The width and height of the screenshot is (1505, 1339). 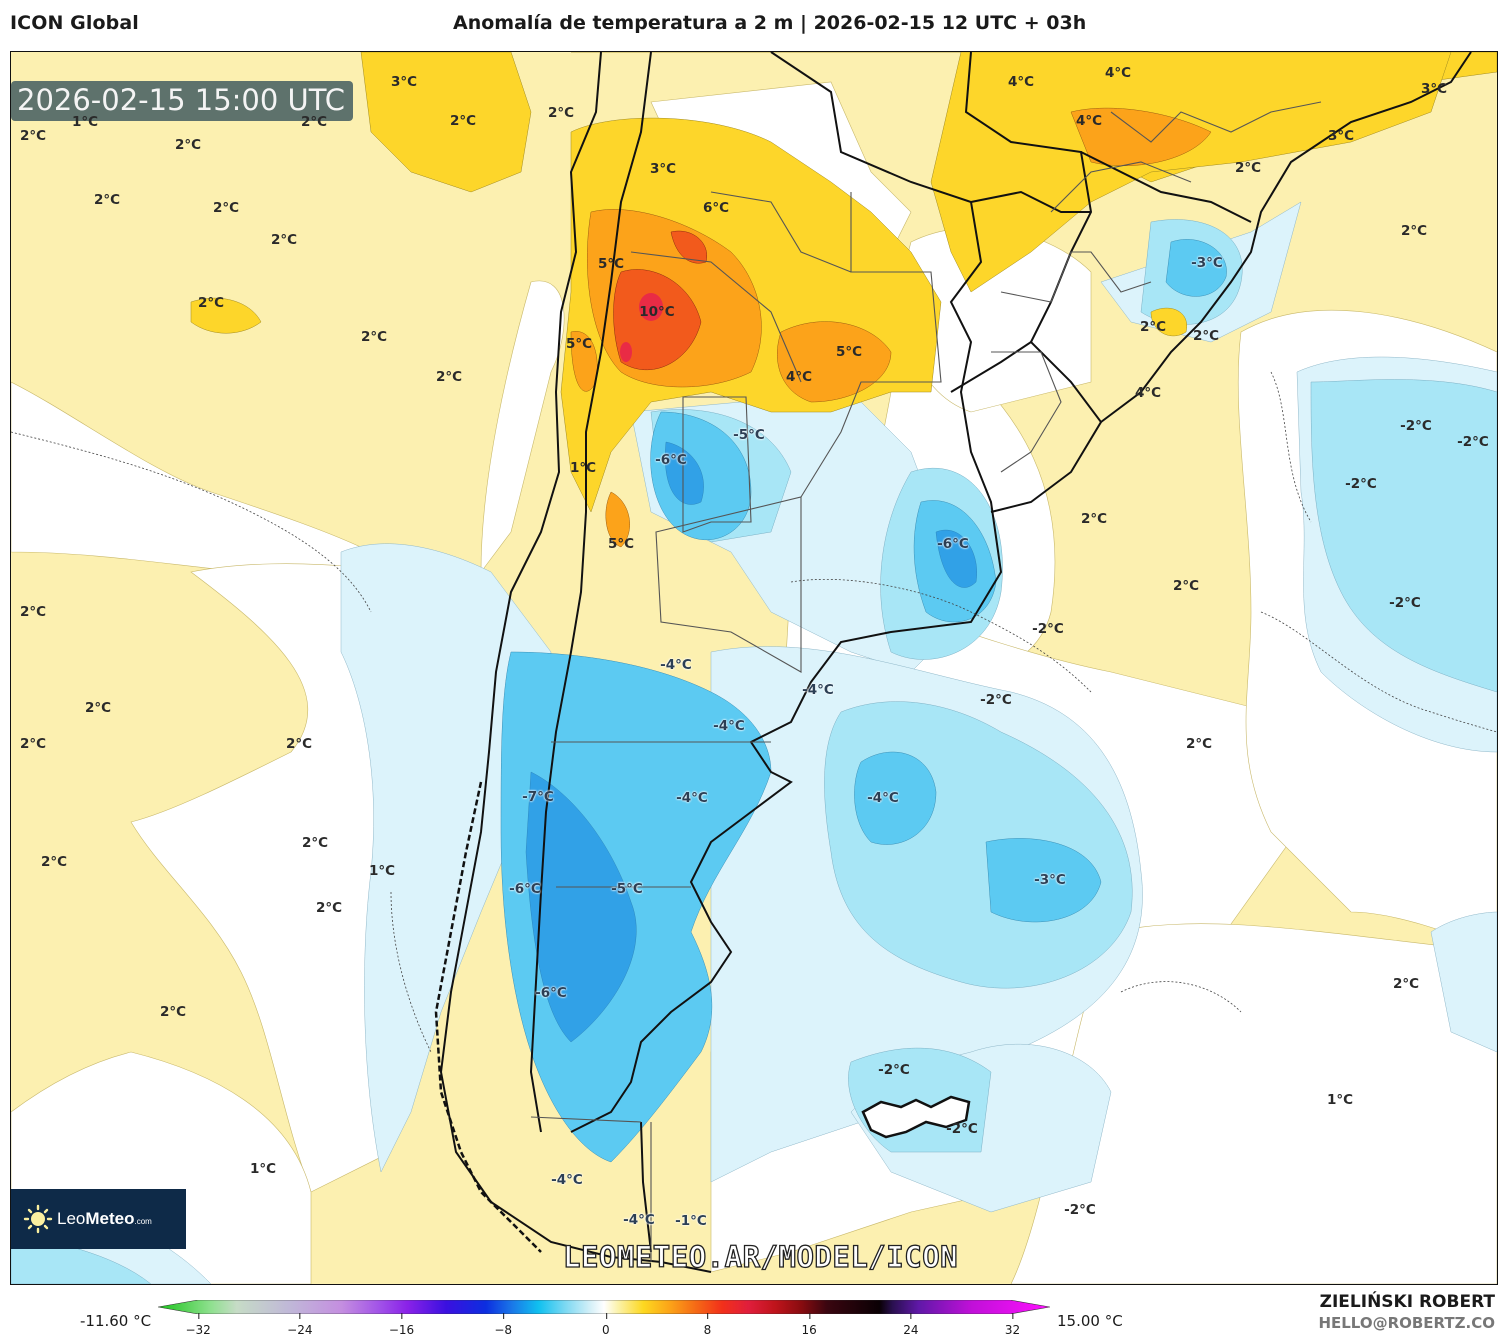 What do you see at coordinates (300, 1325) in the screenshot?
I see `colorbar-tick: −24` at bounding box center [300, 1325].